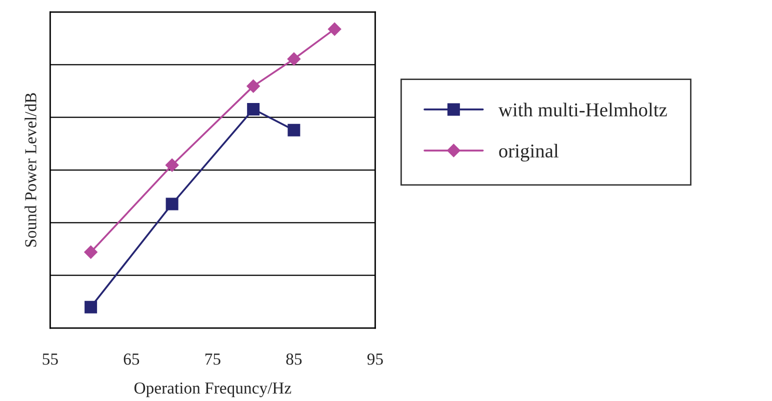 Image resolution: width=772 pixels, height=401 pixels. I want to click on x-tick-label: 95, so click(375, 359).